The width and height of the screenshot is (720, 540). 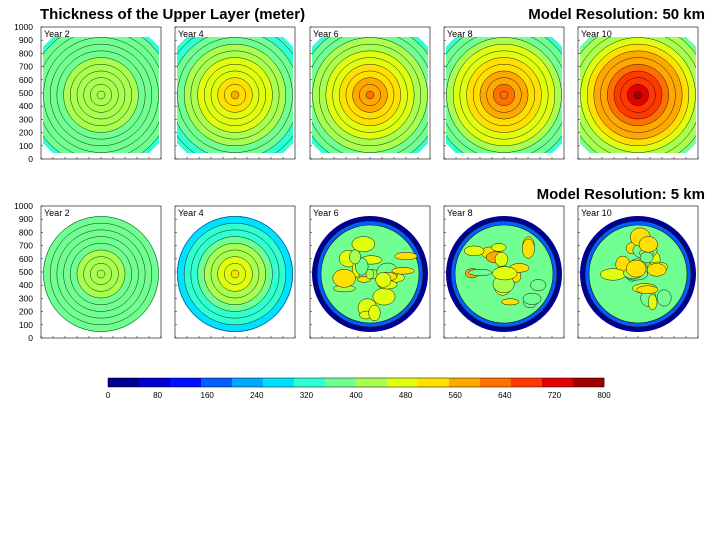 I want to click on colorbar-tick-label: 320, so click(x=307, y=395).